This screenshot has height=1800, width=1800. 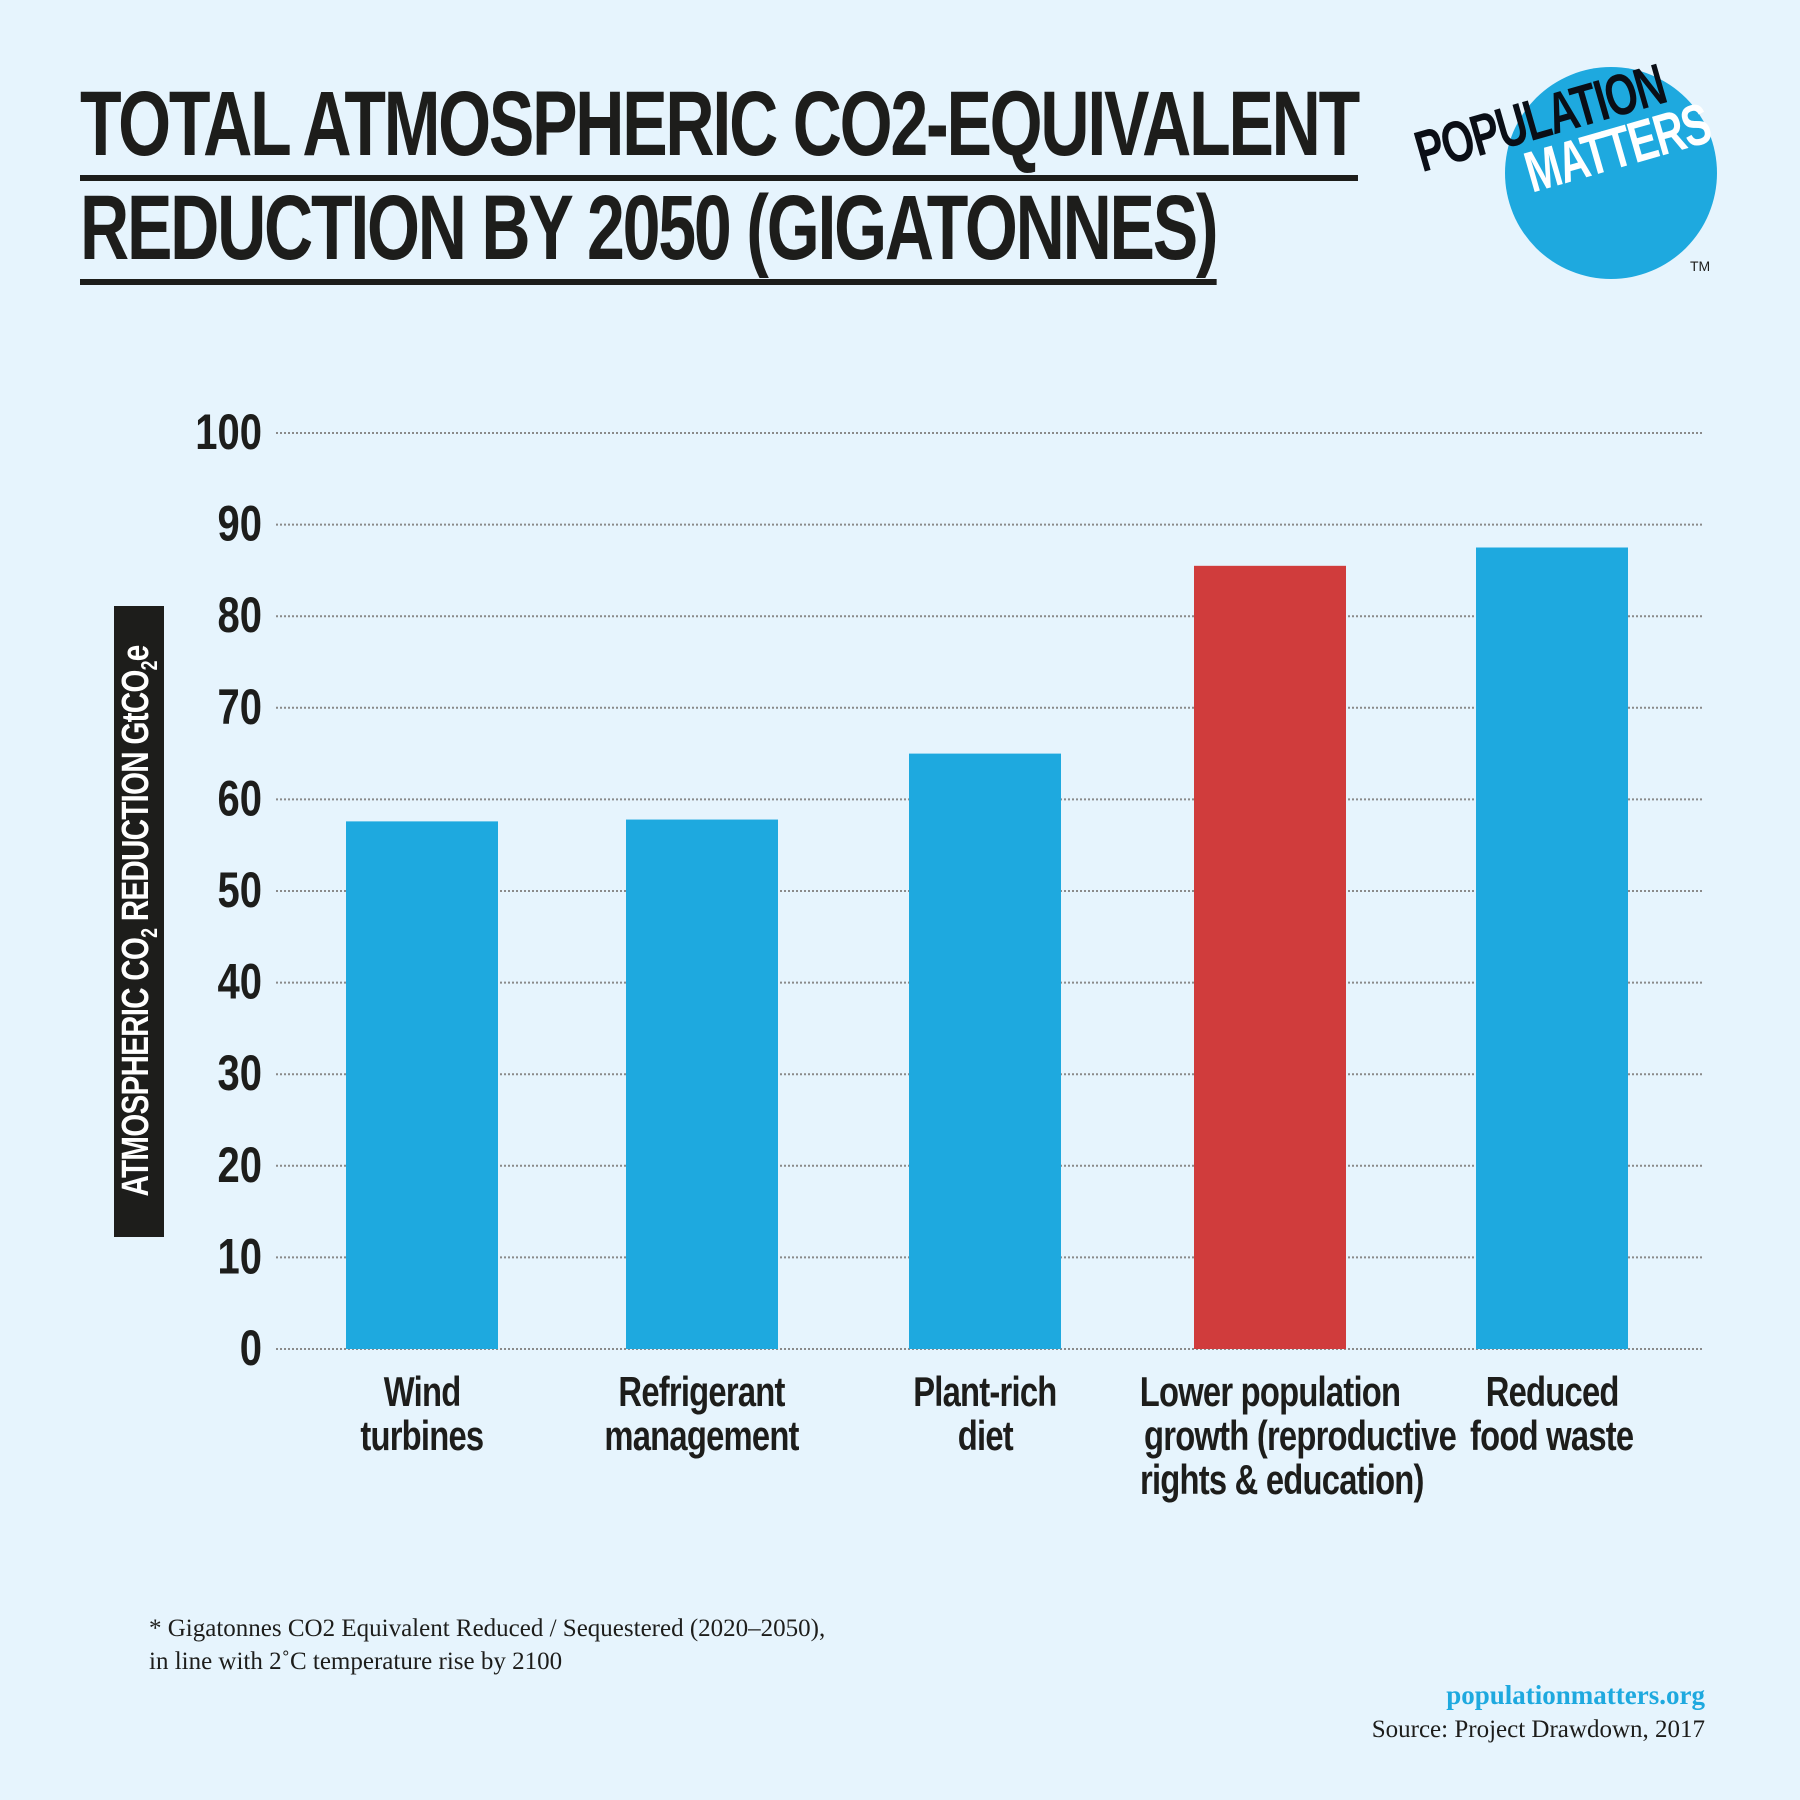 What do you see at coordinates (240, 890) in the screenshot?
I see `y-tick-label: 50` at bounding box center [240, 890].